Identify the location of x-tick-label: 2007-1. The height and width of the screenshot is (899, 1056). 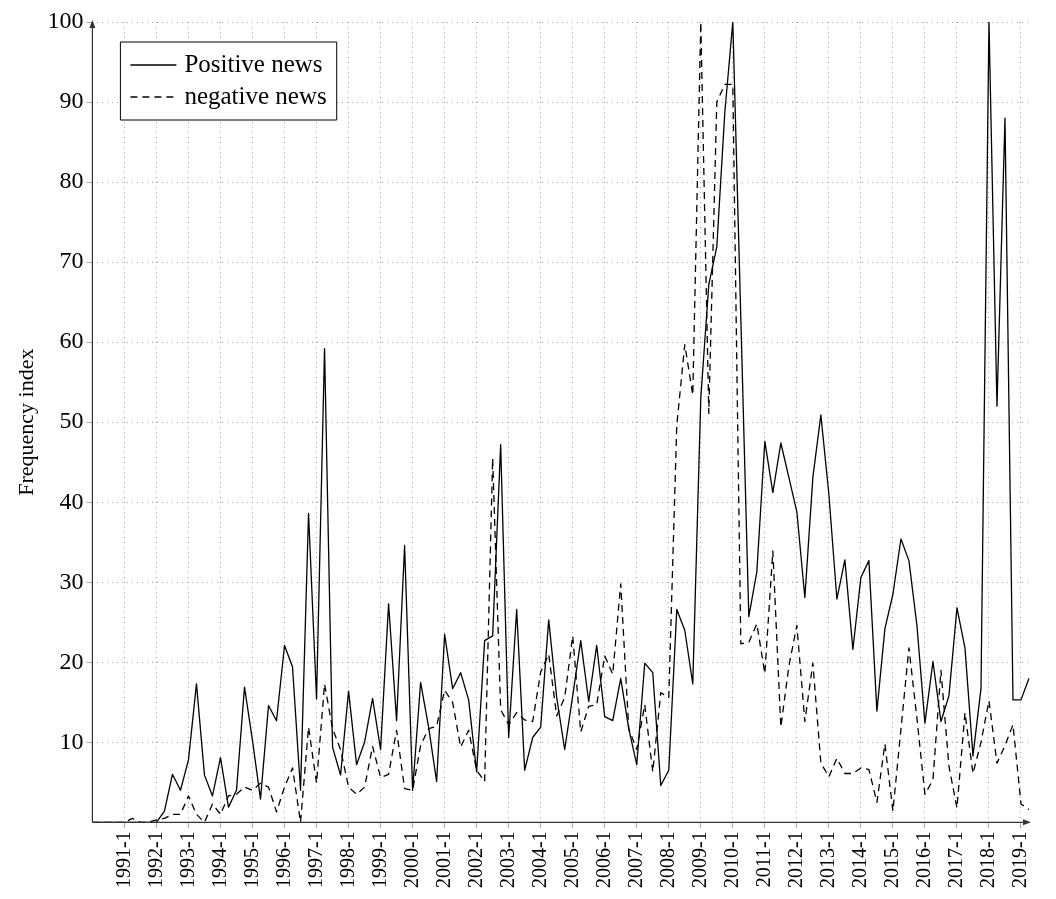
(635, 860).